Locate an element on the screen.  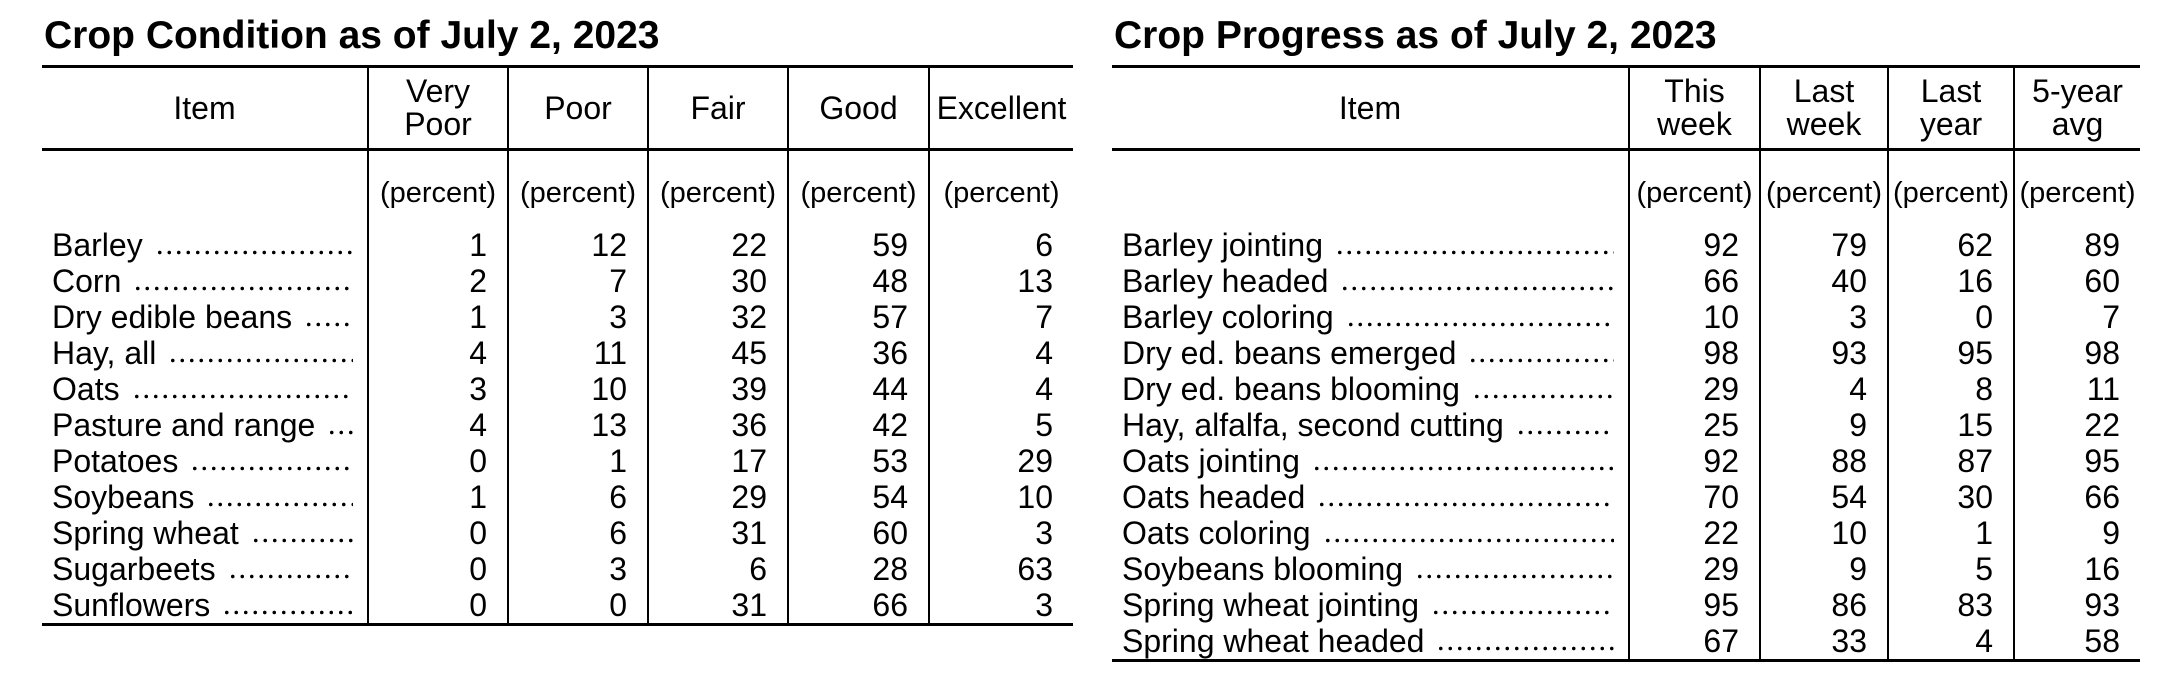
table-row: Oats coloring 22 10 1 9 is located at coordinates (1626, 533).